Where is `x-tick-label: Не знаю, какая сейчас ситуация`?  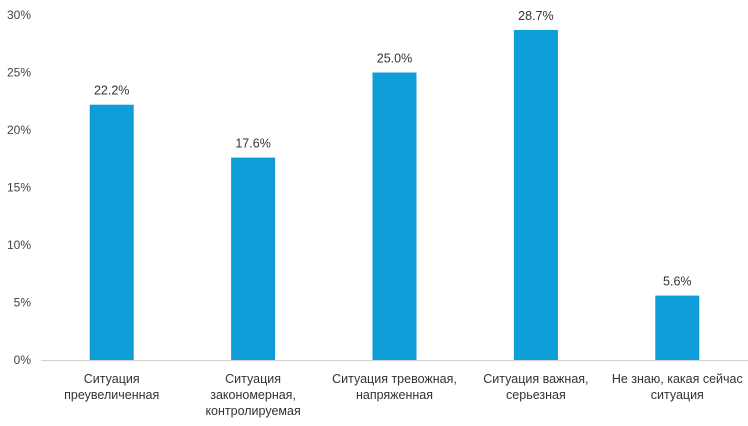
x-tick-label: Не знаю, какая сейчас ситуация is located at coordinates (677, 387).